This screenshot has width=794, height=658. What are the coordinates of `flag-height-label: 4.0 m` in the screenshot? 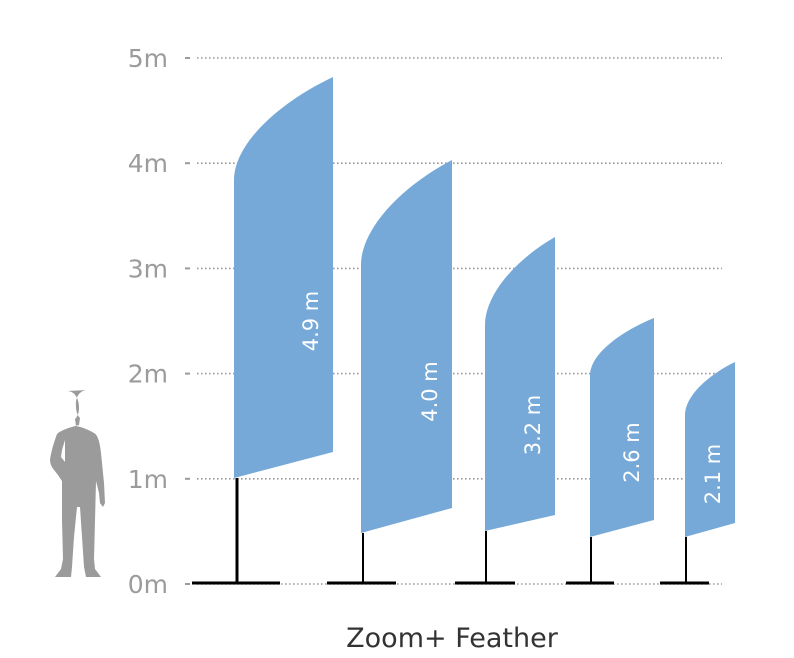 It's located at (430, 391).